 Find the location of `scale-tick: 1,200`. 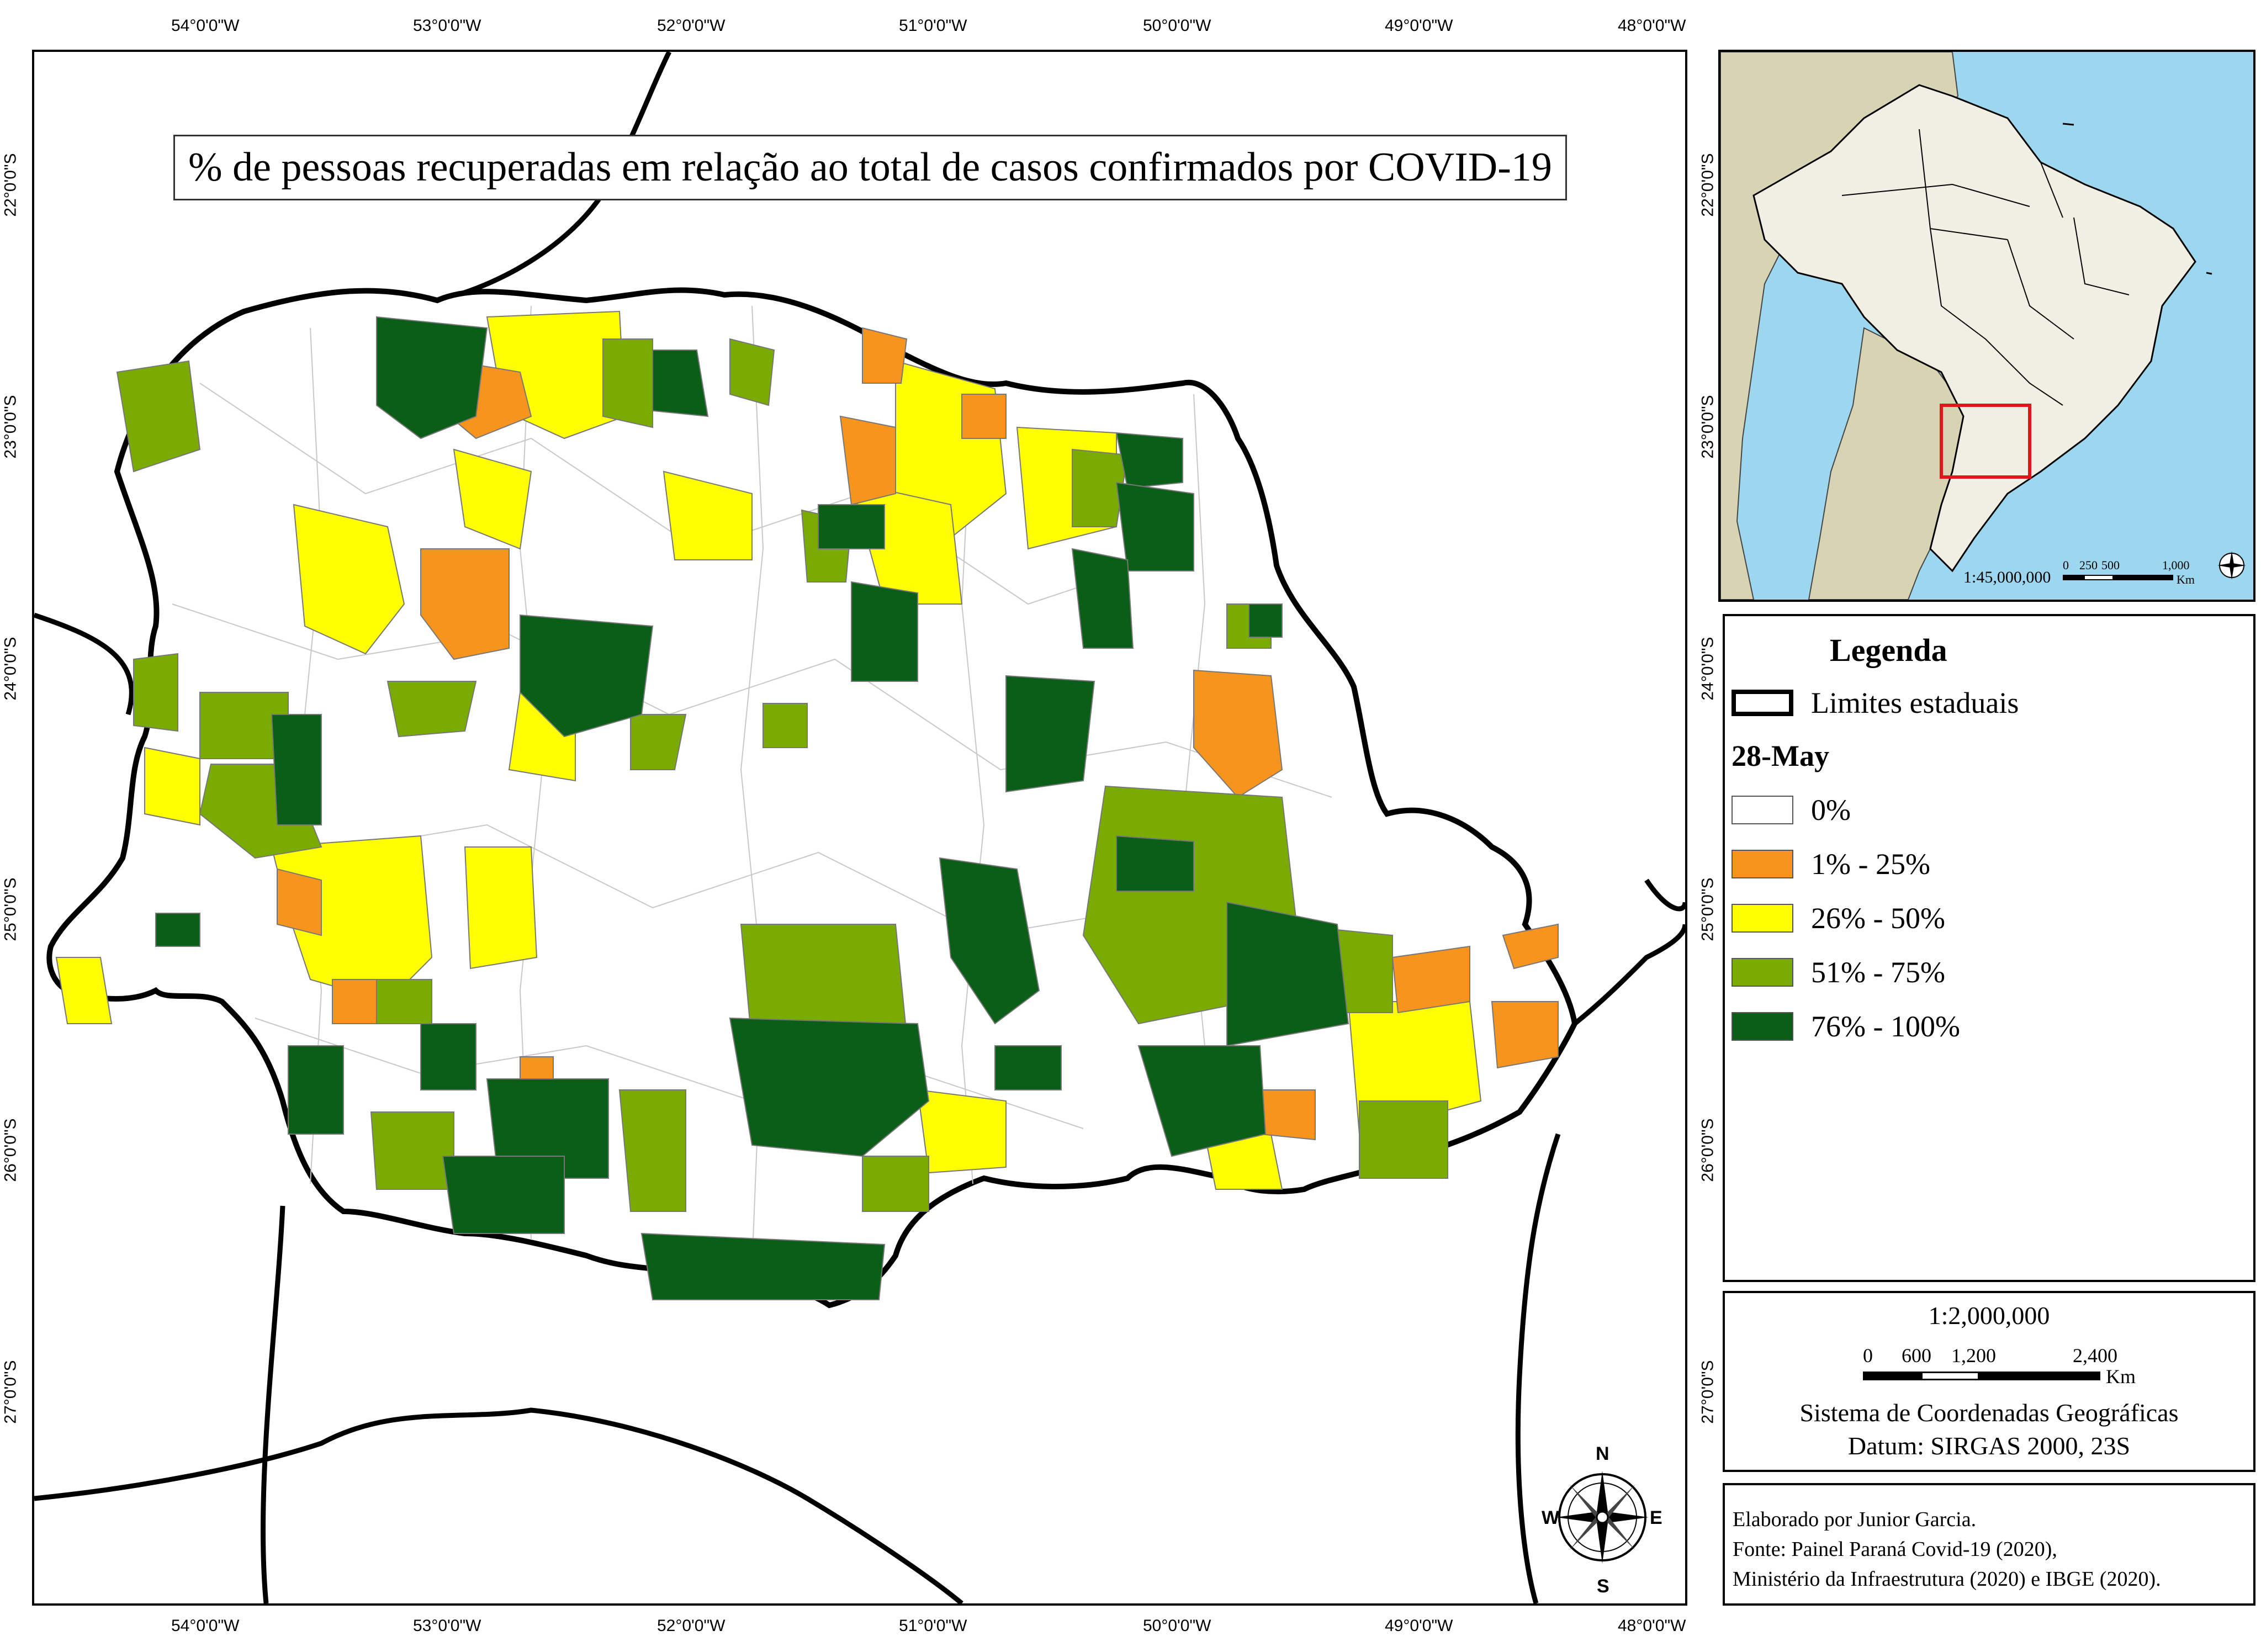

scale-tick: 1,200 is located at coordinates (1974, 1355).